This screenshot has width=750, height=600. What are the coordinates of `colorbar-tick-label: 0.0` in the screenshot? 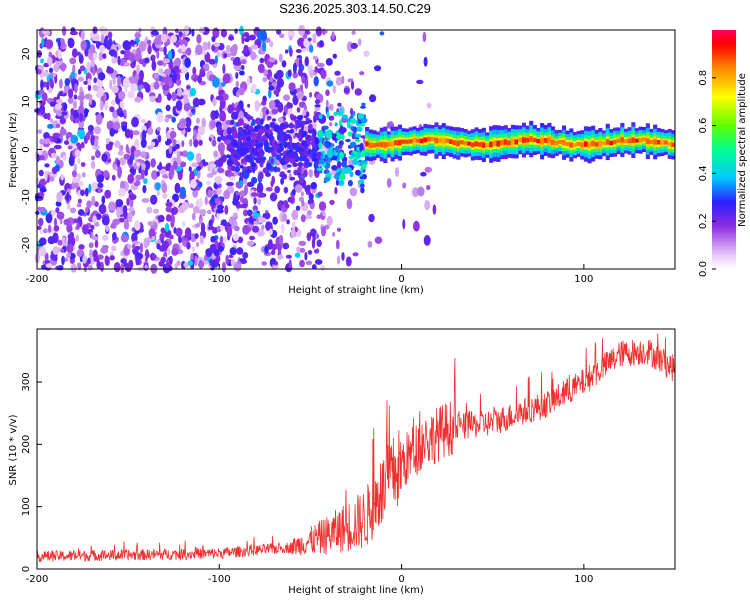 It's located at (703, 269).